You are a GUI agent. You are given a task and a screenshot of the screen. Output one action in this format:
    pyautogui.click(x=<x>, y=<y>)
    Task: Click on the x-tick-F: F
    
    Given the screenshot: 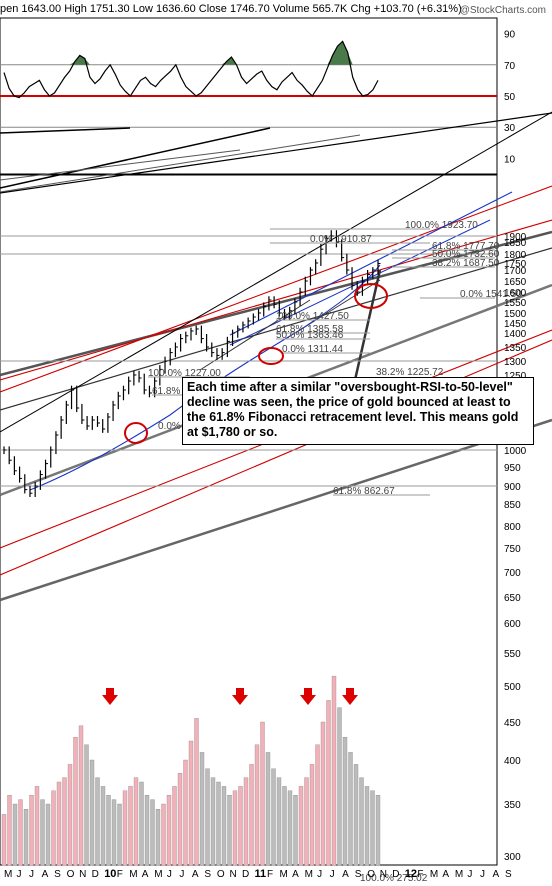 What is the action you would take?
    pyautogui.click(x=420, y=874)
    